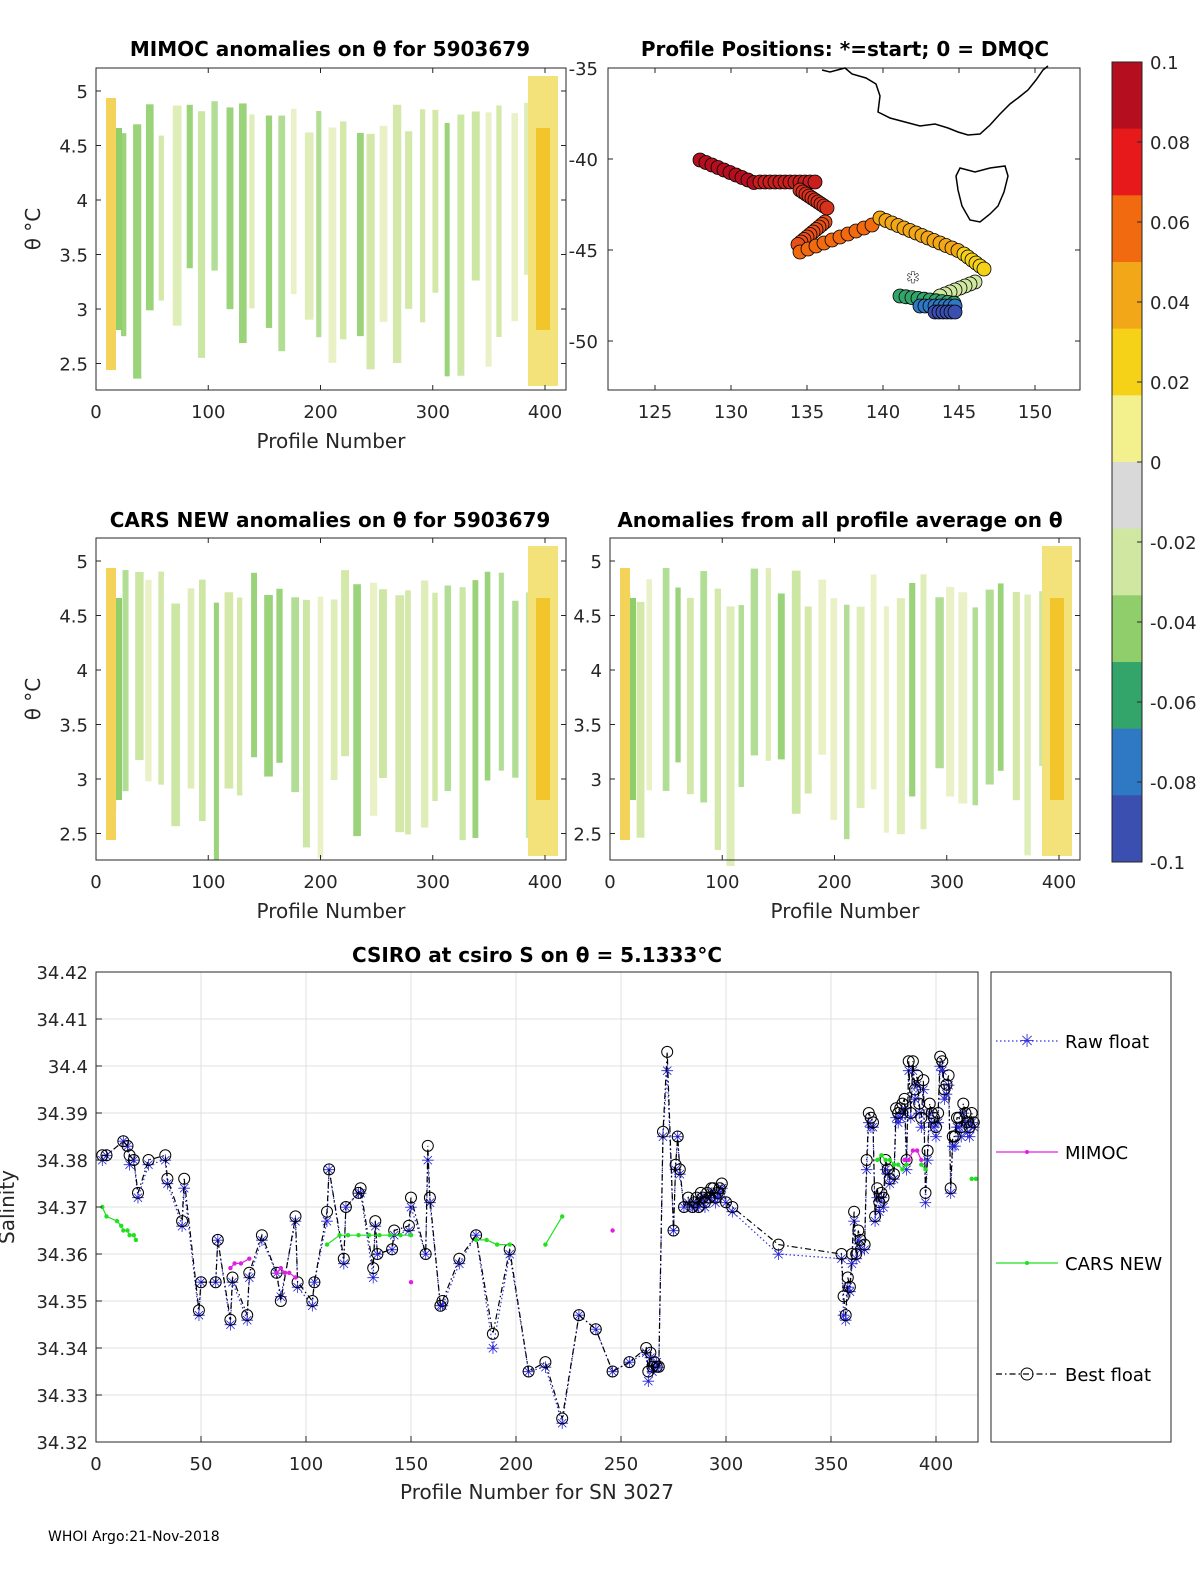 This screenshot has width=1200, height=1575. What do you see at coordinates (516, 1464) in the screenshot?
I see `x-tick-label: 200` at bounding box center [516, 1464].